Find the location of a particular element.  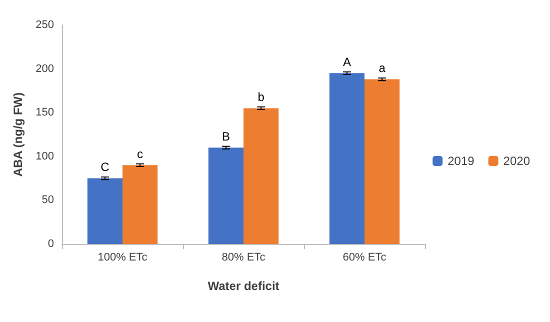

y-tick-label: 250 is located at coordinates (45, 25).